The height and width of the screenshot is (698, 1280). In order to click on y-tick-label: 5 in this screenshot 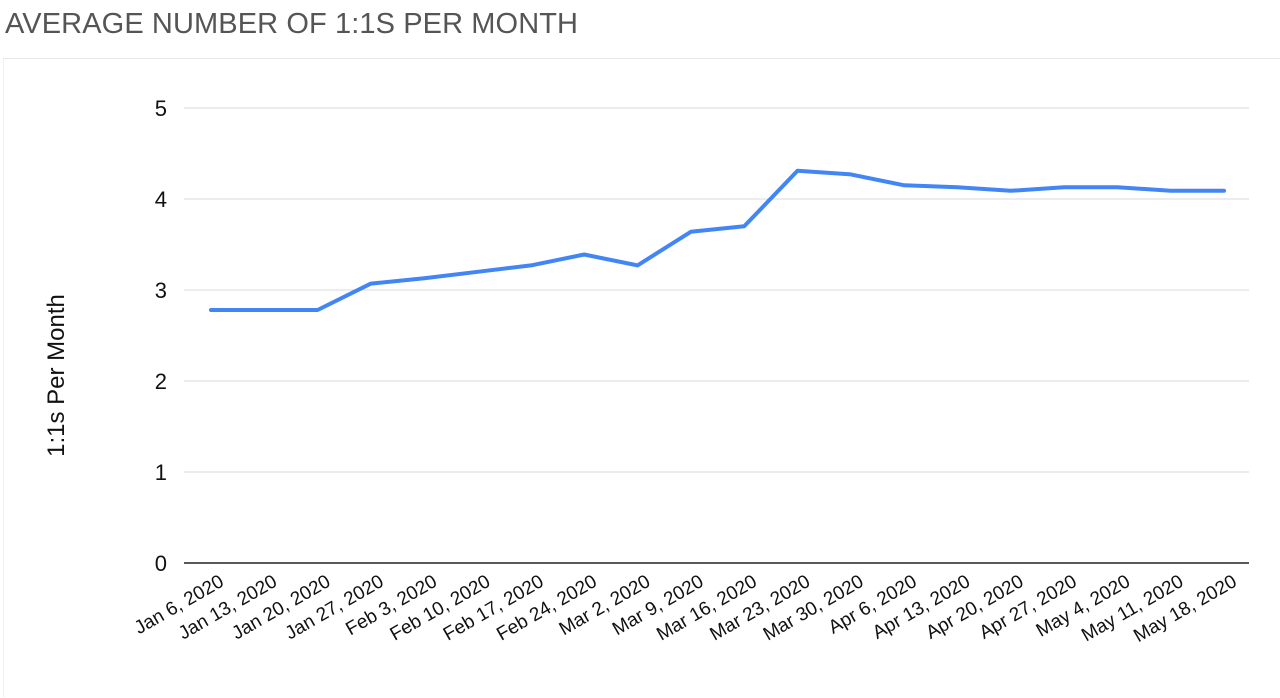, I will do `click(161, 108)`.